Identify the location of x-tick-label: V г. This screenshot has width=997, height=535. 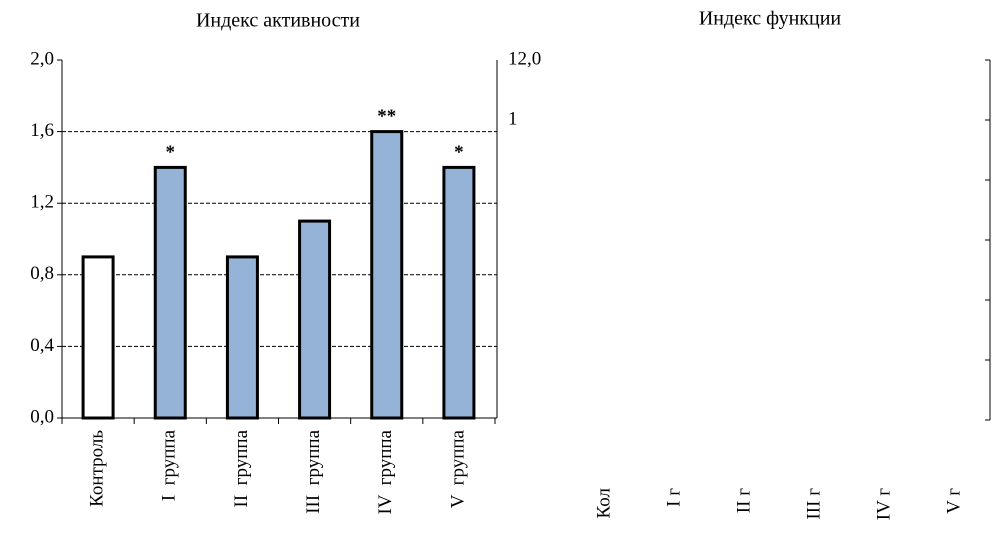
(953, 501).